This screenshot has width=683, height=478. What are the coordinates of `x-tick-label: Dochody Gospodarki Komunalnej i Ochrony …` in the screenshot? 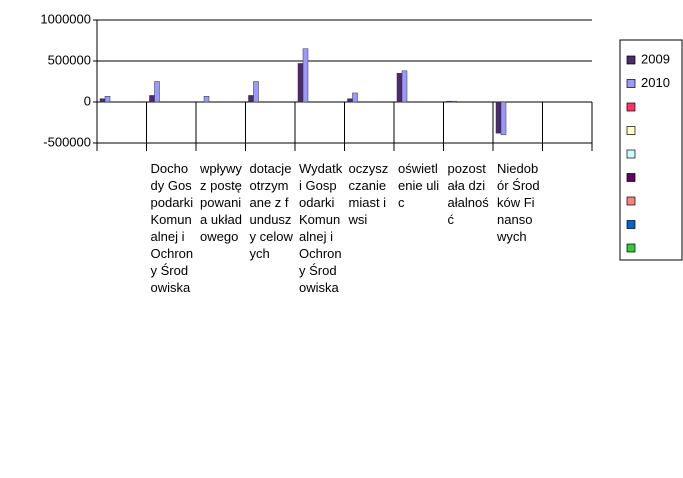 It's located at (172, 228).